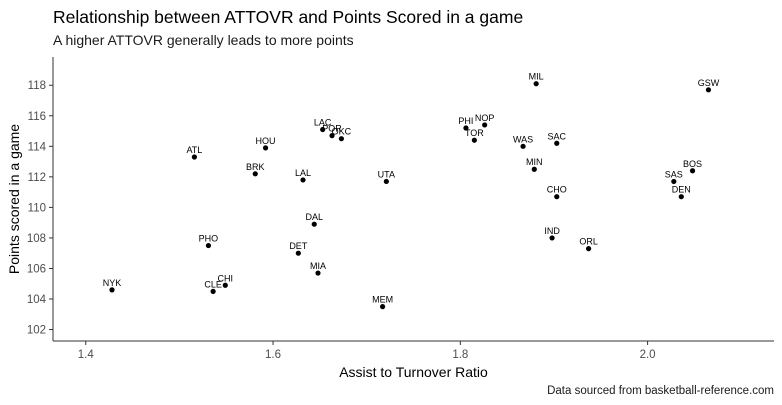 The width and height of the screenshot is (782, 405). What do you see at coordinates (86, 355) in the screenshot?
I see `x-tick-label: 1.4` at bounding box center [86, 355].